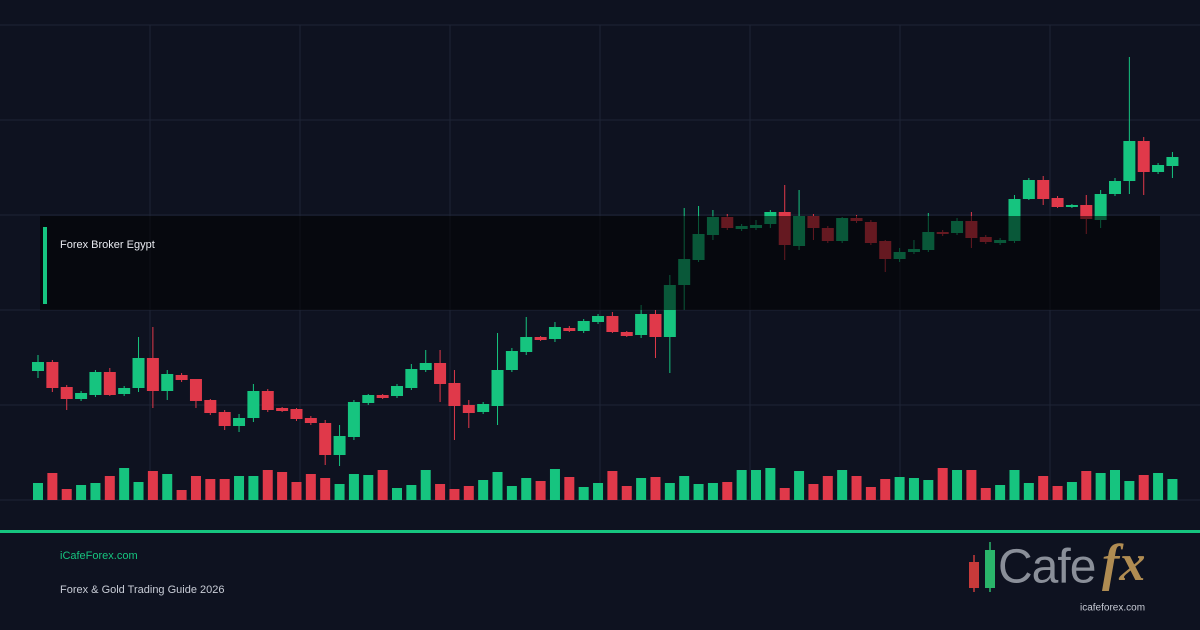  What do you see at coordinates (1046, 567) in the screenshot?
I see `logo-word: Cafe` at bounding box center [1046, 567].